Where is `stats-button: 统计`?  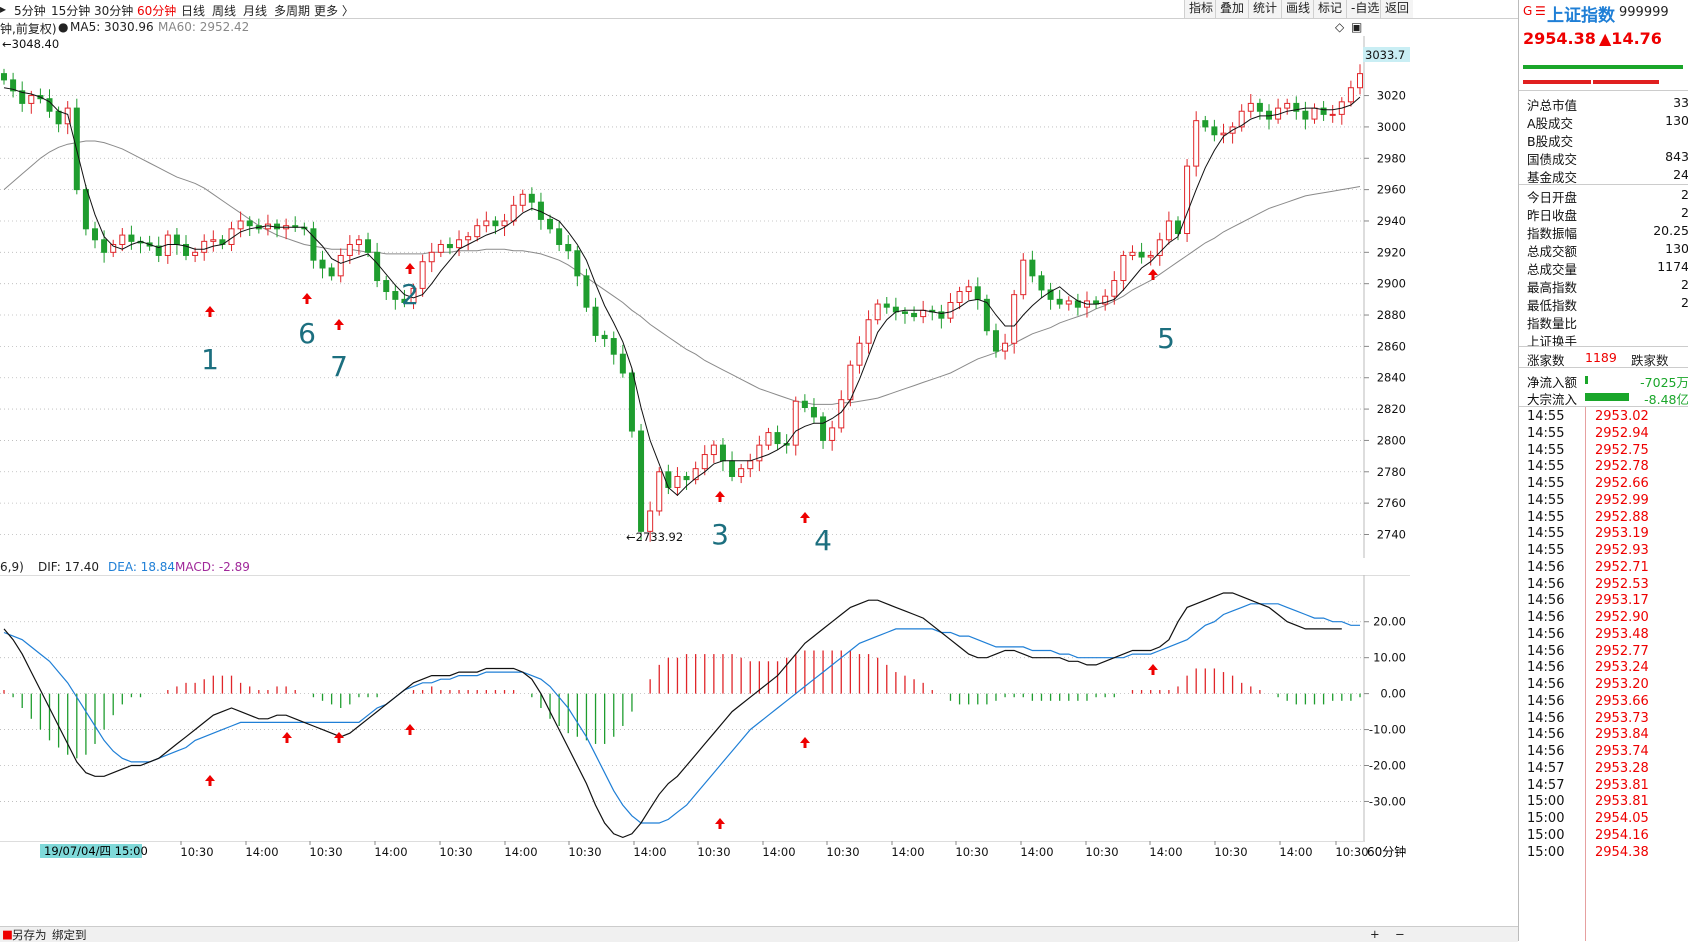
stats-button: 统计 is located at coordinates (1265, 9).